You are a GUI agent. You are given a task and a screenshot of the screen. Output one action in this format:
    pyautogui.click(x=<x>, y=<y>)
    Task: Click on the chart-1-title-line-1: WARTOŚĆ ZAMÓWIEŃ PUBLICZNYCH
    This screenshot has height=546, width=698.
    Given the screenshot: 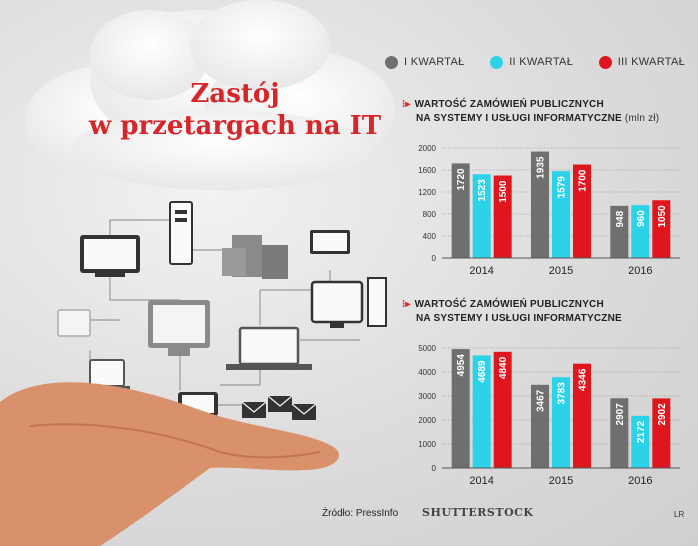 What is the action you would take?
    pyautogui.click(x=509, y=104)
    